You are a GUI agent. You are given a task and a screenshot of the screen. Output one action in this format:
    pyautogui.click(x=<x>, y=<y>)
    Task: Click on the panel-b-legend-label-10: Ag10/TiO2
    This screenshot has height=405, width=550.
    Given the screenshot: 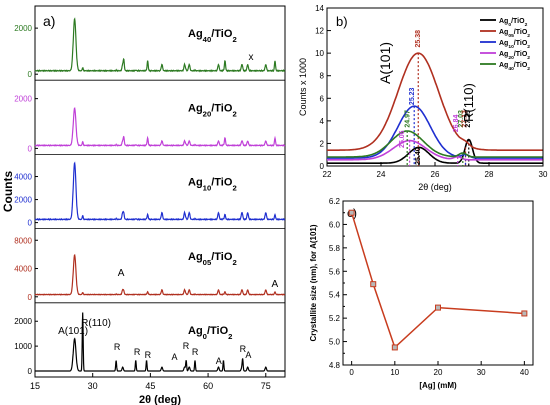 What is the action you would take?
    pyautogui.click(x=514, y=45)
    